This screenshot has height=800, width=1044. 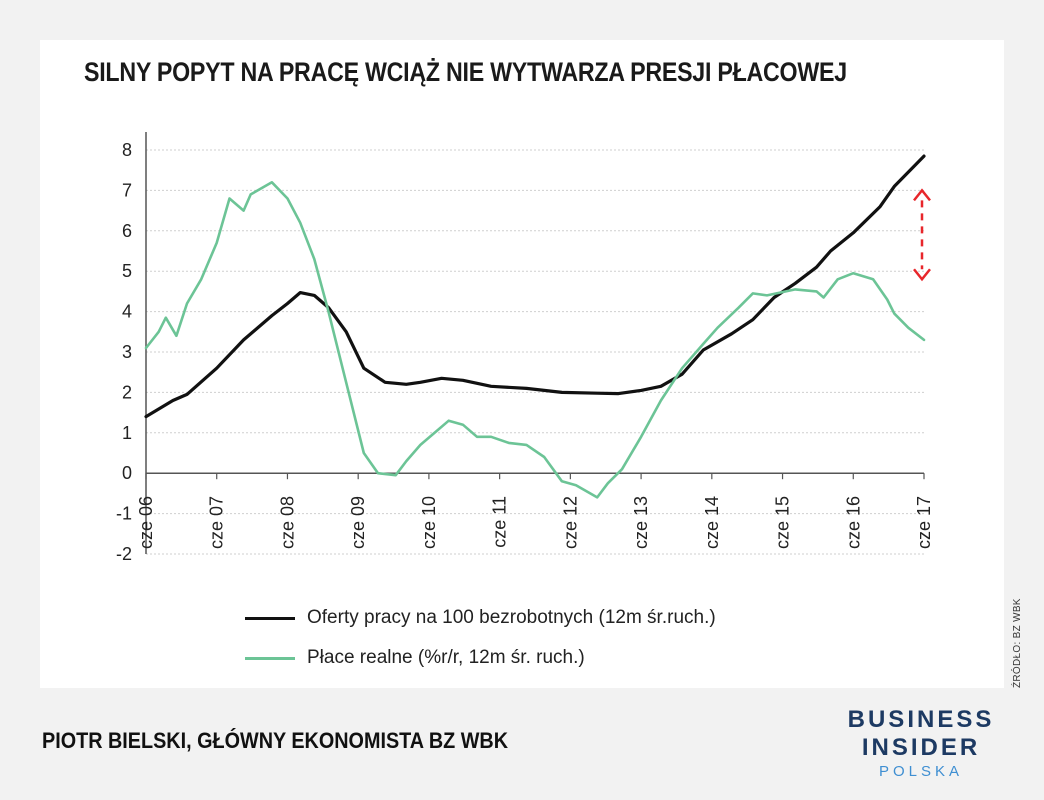 What do you see at coordinates (146, 522) in the screenshot?
I see `x-tick-label: cze 06` at bounding box center [146, 522].